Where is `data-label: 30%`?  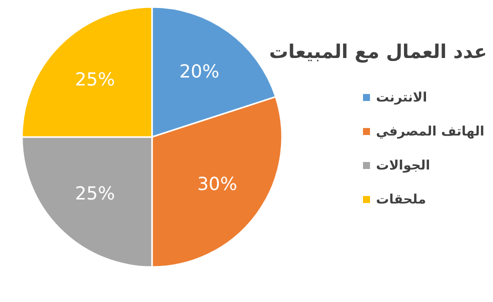 data-label: 30% is located at coordinates (217, 184).